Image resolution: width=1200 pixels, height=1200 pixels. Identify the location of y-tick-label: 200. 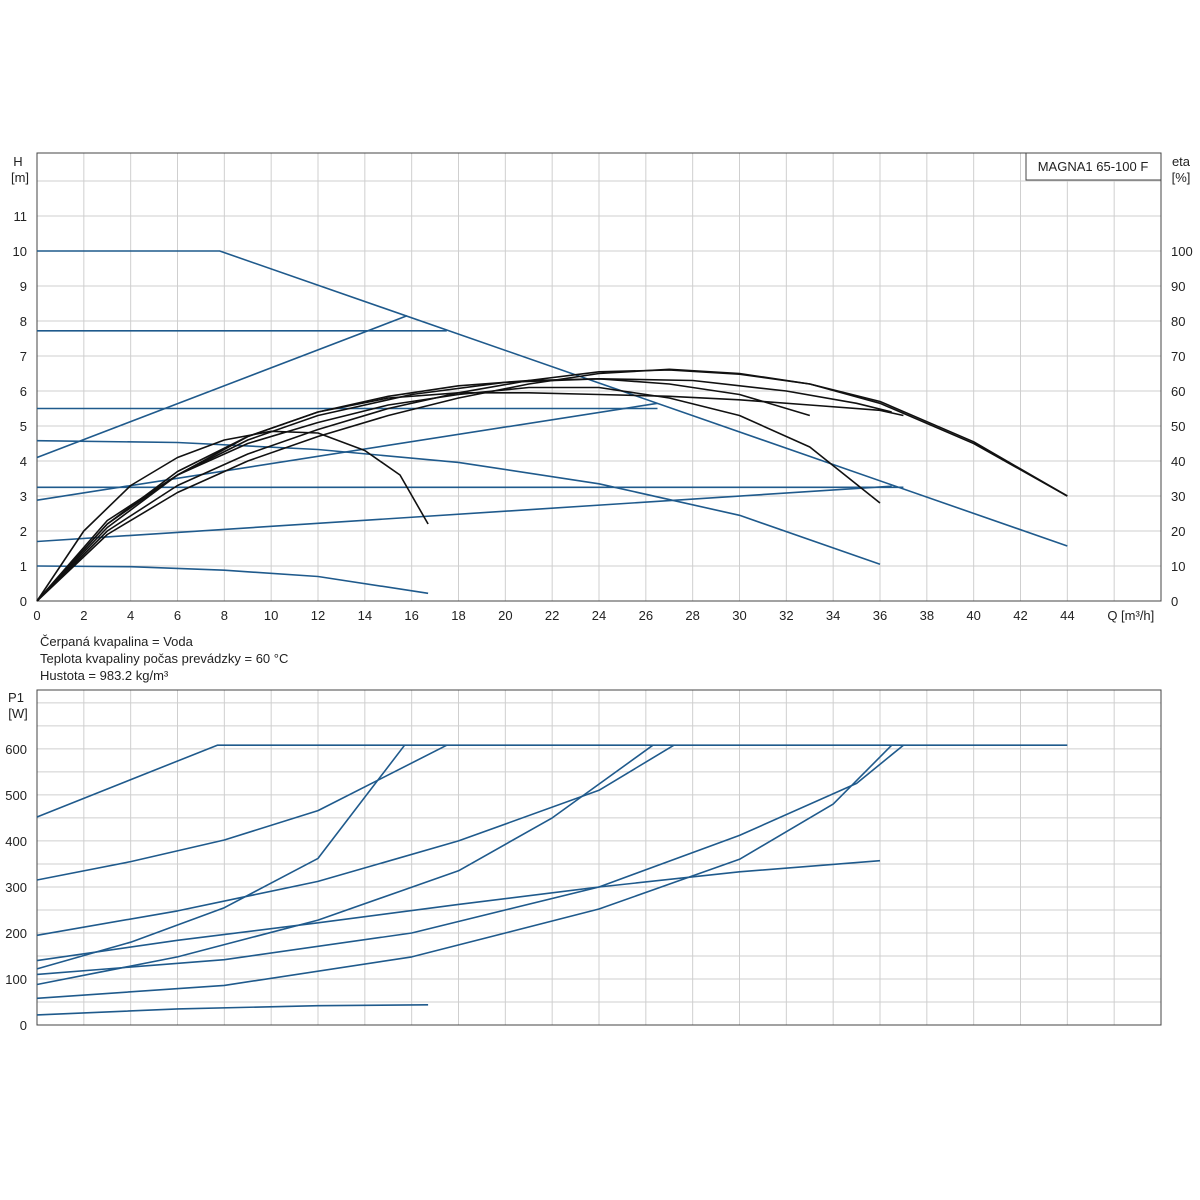
(16, 933).